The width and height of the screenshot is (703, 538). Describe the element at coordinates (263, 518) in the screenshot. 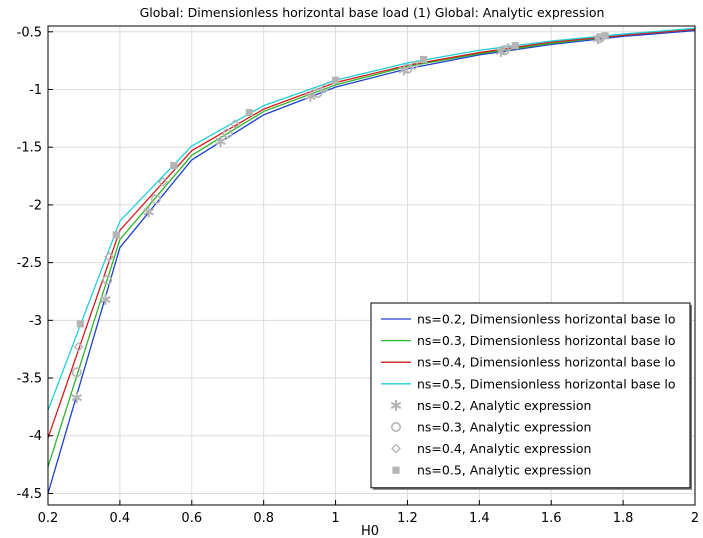

I see `x-tick-label: 0.8` at that location.